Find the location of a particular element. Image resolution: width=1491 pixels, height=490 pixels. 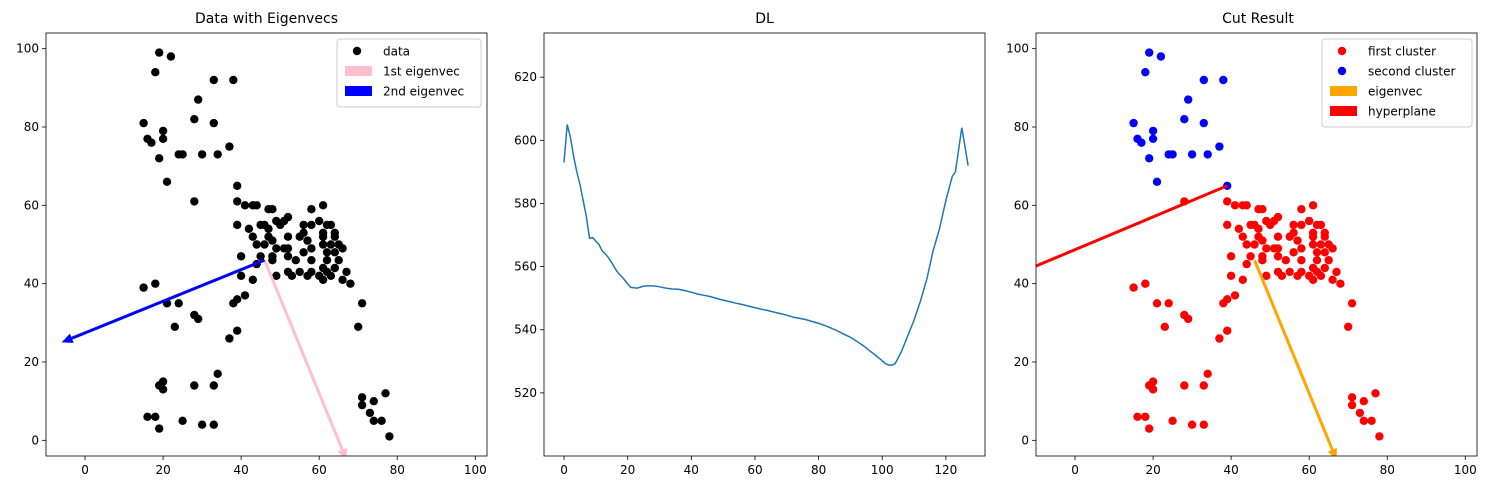

y-tick-label: 80 is located at coordinates (31, 127).